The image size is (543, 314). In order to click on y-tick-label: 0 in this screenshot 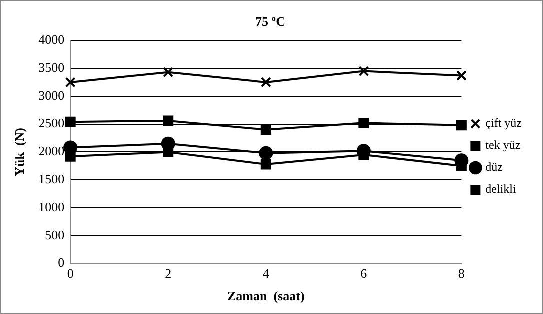, I will do `click(61, 262)`.